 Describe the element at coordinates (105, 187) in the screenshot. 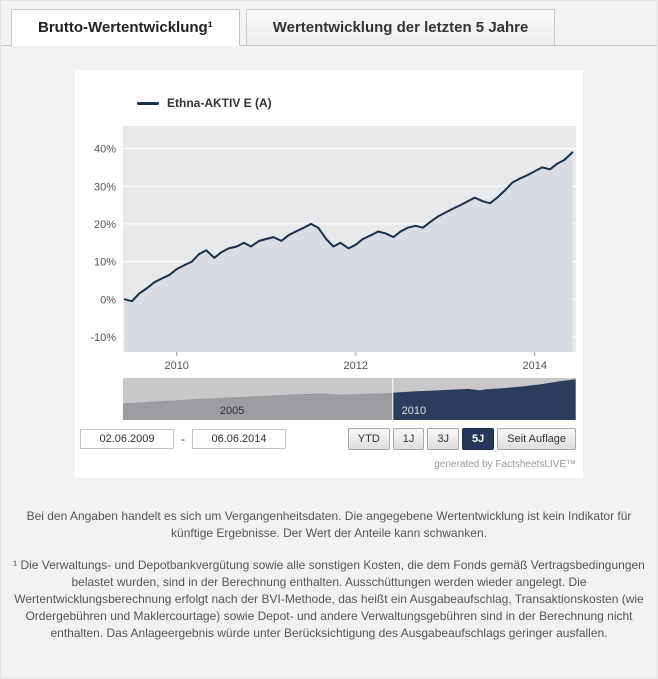

I see `svg-text: 30%` at that location.